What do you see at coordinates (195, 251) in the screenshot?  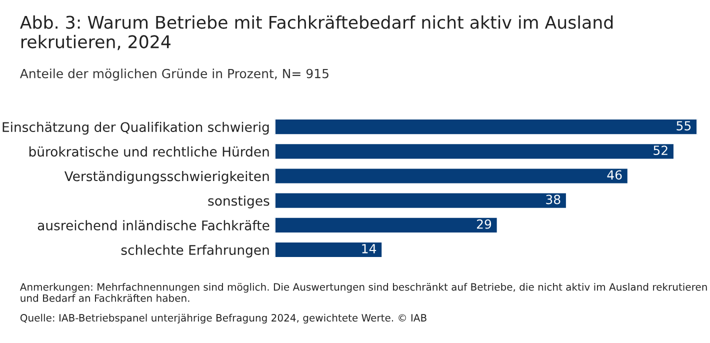 I see `y-tick-label: schlechte Erfahrungen` at bounding box center [195, 251].